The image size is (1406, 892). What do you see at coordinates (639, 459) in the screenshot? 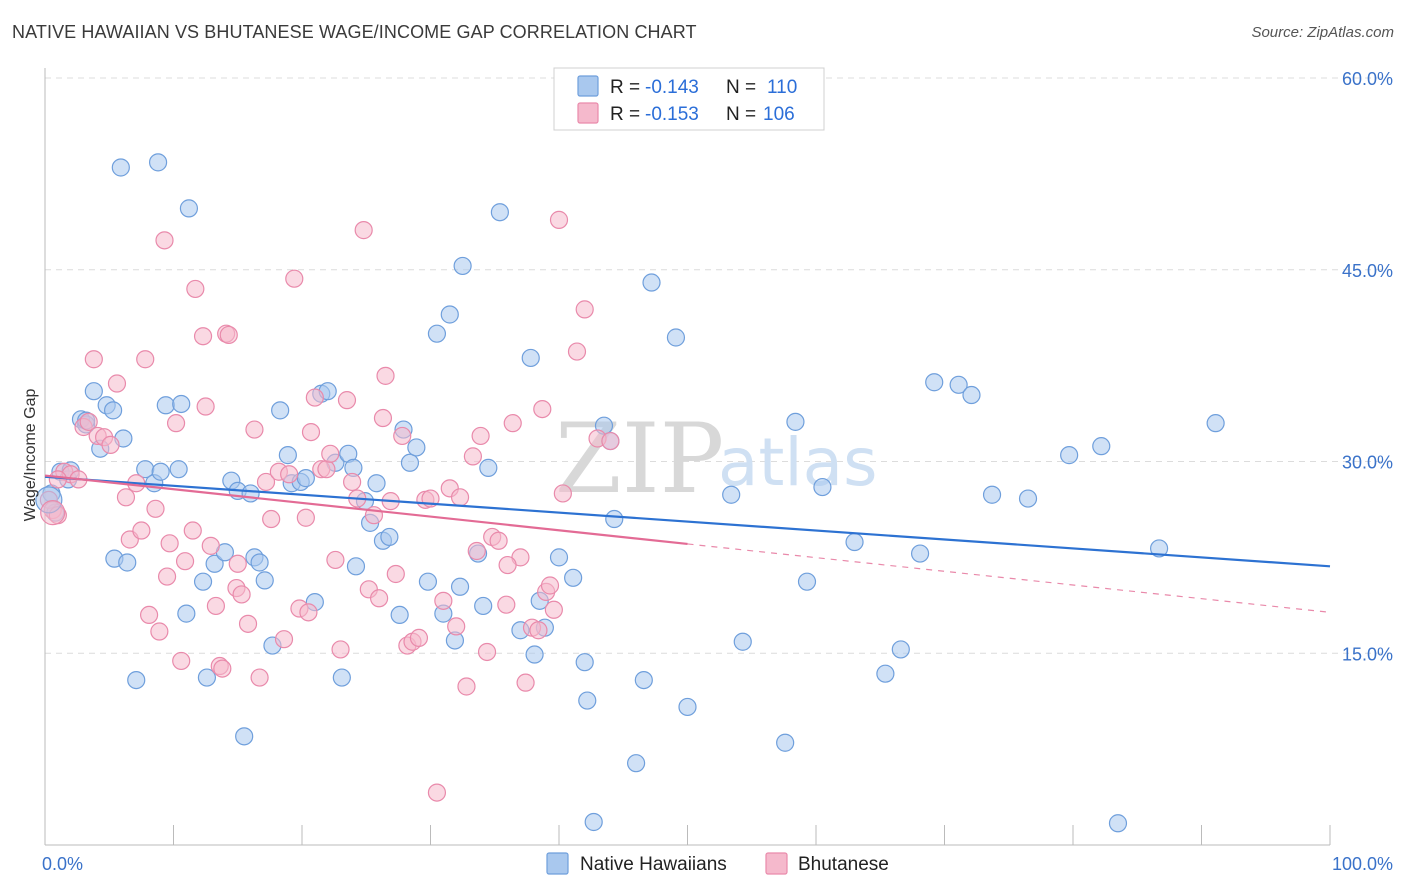
I see `watermark-zip: ZIP` at bounding box center [639, 459].